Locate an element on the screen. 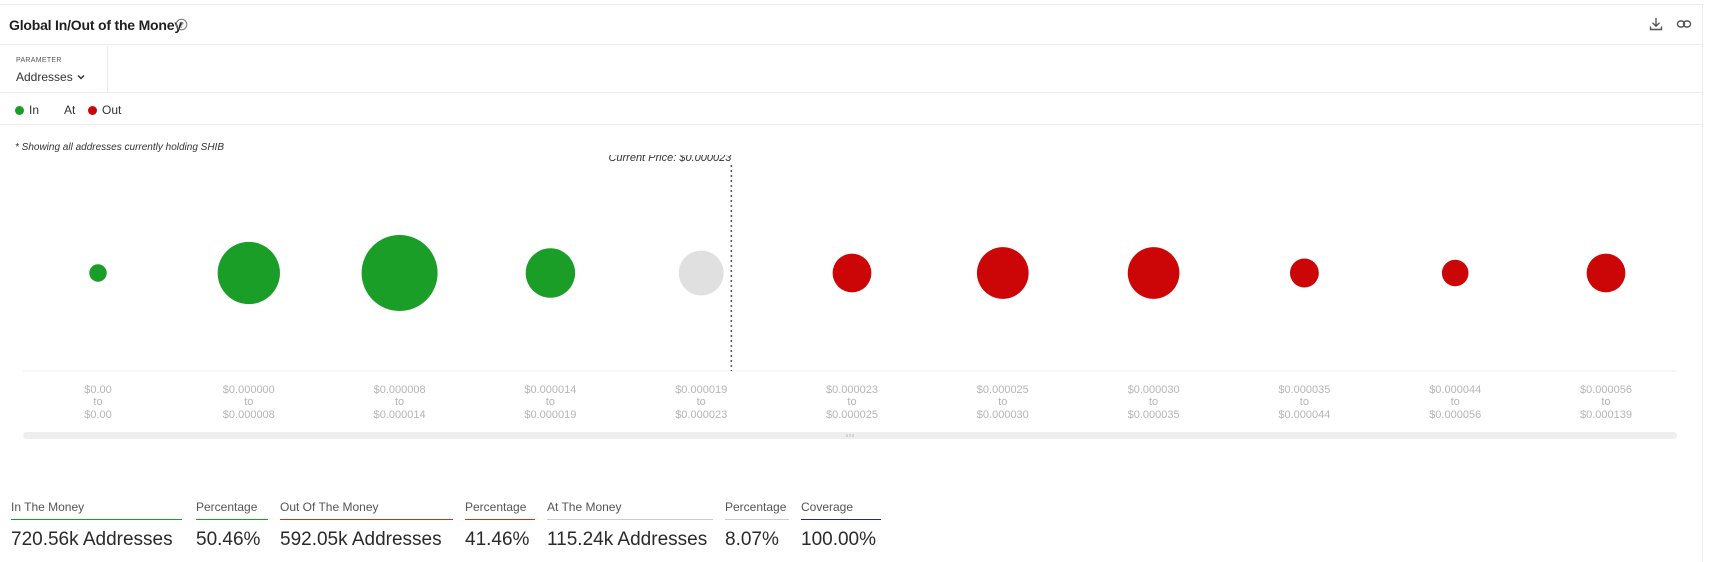  bin-label-to: $0.000025 is located at coordinates (852, 415).